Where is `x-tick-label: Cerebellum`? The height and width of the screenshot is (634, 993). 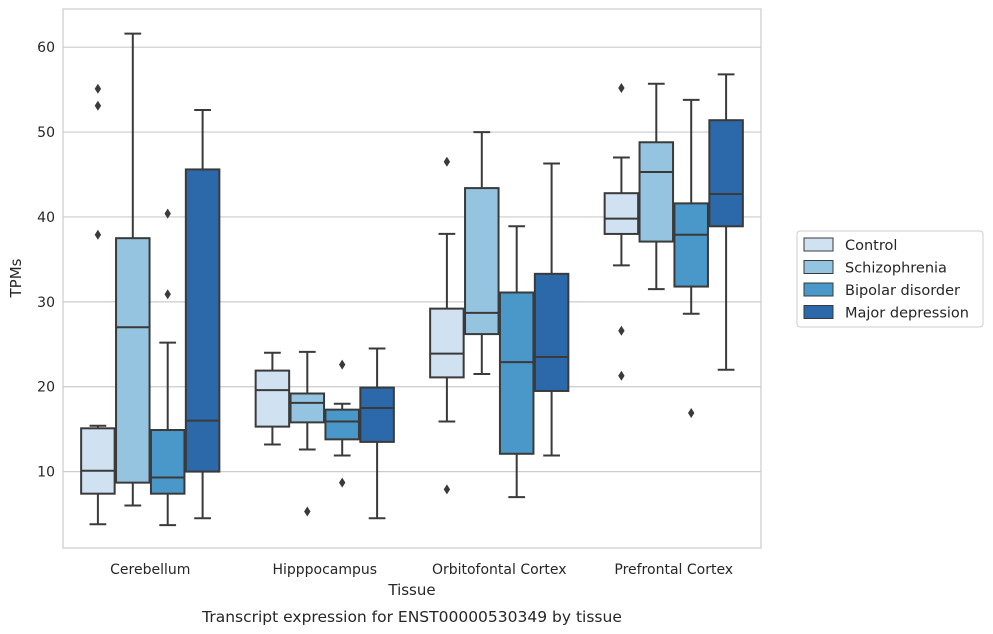 x-tick-label: Cerebellum is located at coordinates (150, 570).